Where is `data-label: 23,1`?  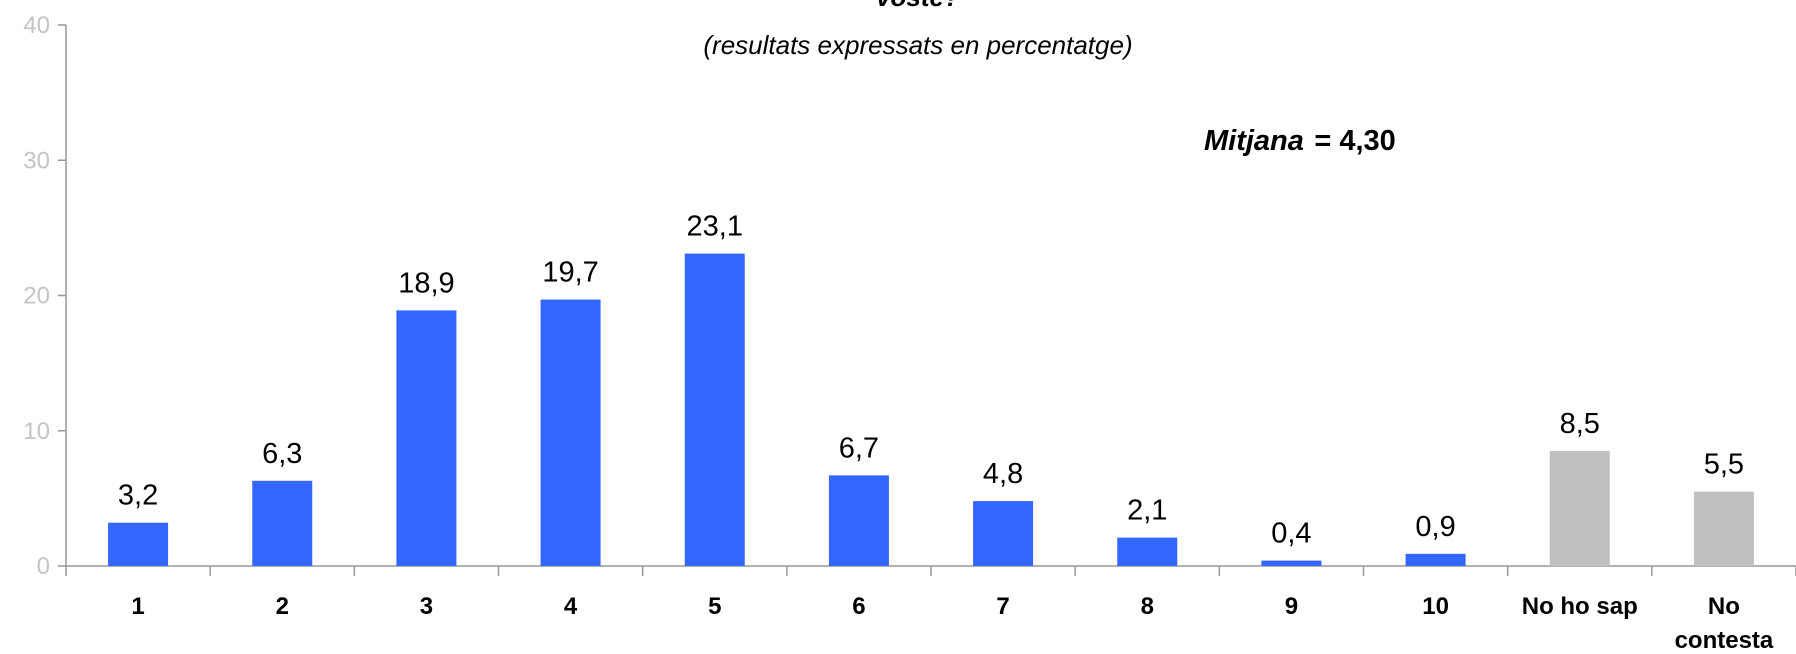 data-label: 23,1 is located at coordinates (715, 227).